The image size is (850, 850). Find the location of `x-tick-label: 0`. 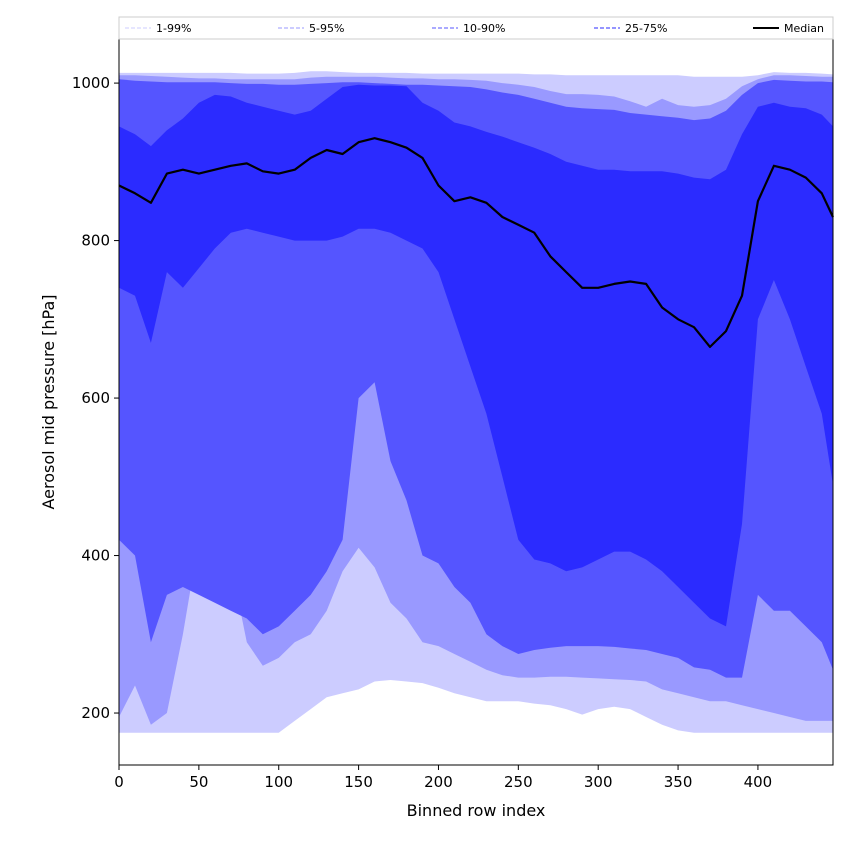

x-tick-label: 0 is located at coordinates (119, 782).